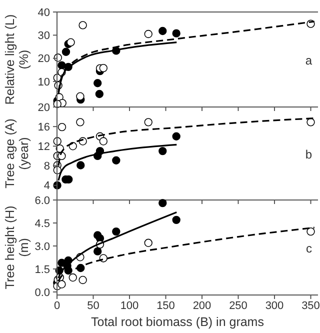  Describe the element at coordinates (177, 322) in the screenshot. I see `x-axis-title: Total root biomass (B) in grams` at that location.